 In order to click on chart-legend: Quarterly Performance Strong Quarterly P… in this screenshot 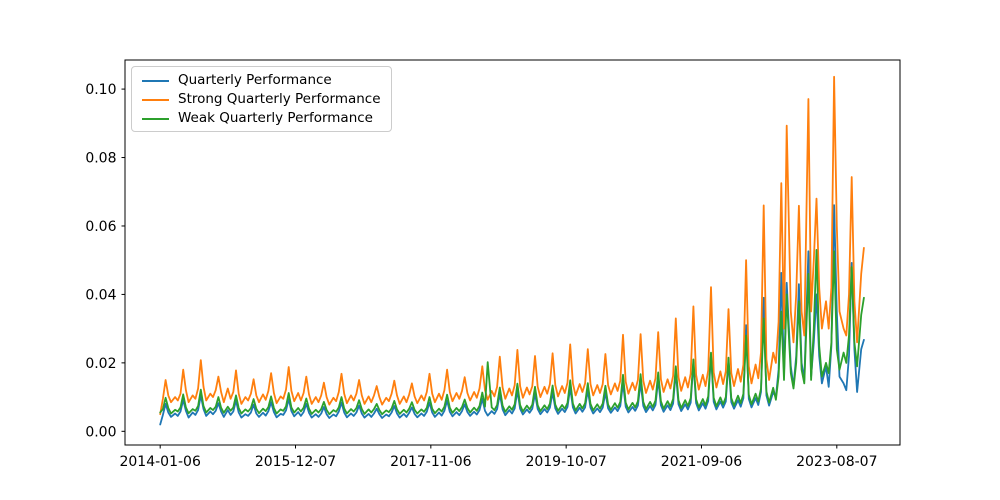, I will do `click(261, 99)`.